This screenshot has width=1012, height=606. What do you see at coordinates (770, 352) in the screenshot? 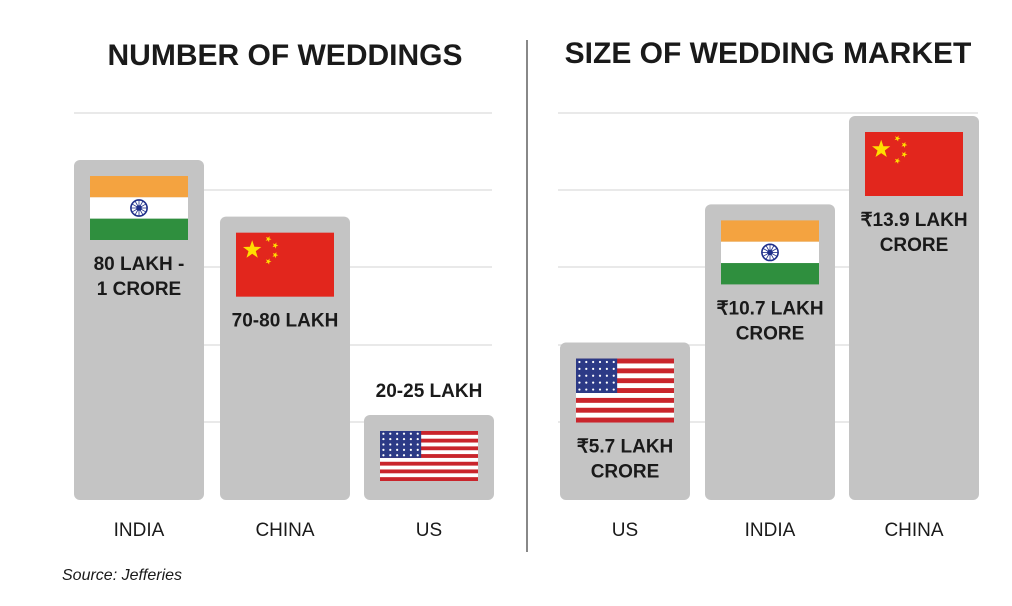
I see `bar-group-india: ₹10.7 LAKH CRORE` at bounding box center [770, 352].